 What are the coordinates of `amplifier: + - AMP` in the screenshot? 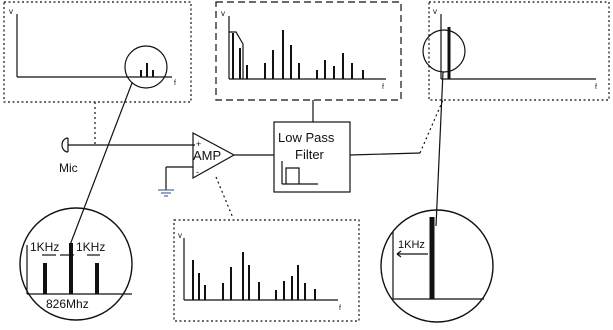 It's located at (216, 164).